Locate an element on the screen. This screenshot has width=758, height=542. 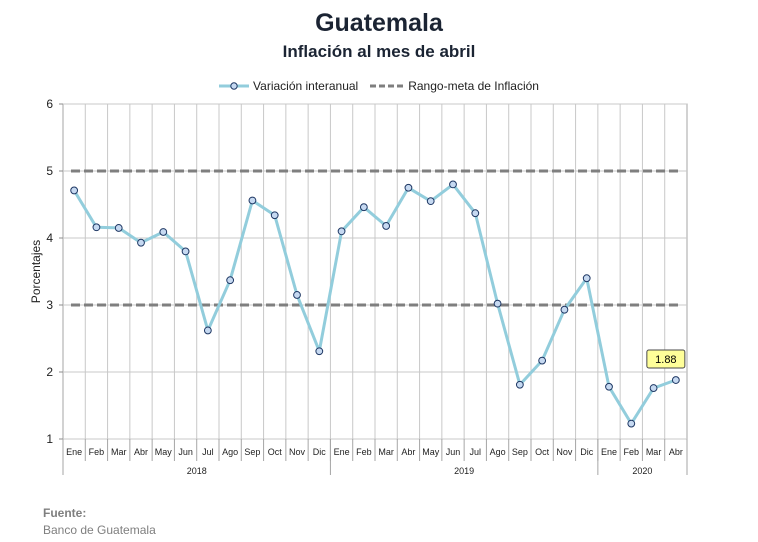
y-tick-label: 6 is located at coordinates (49, 104).